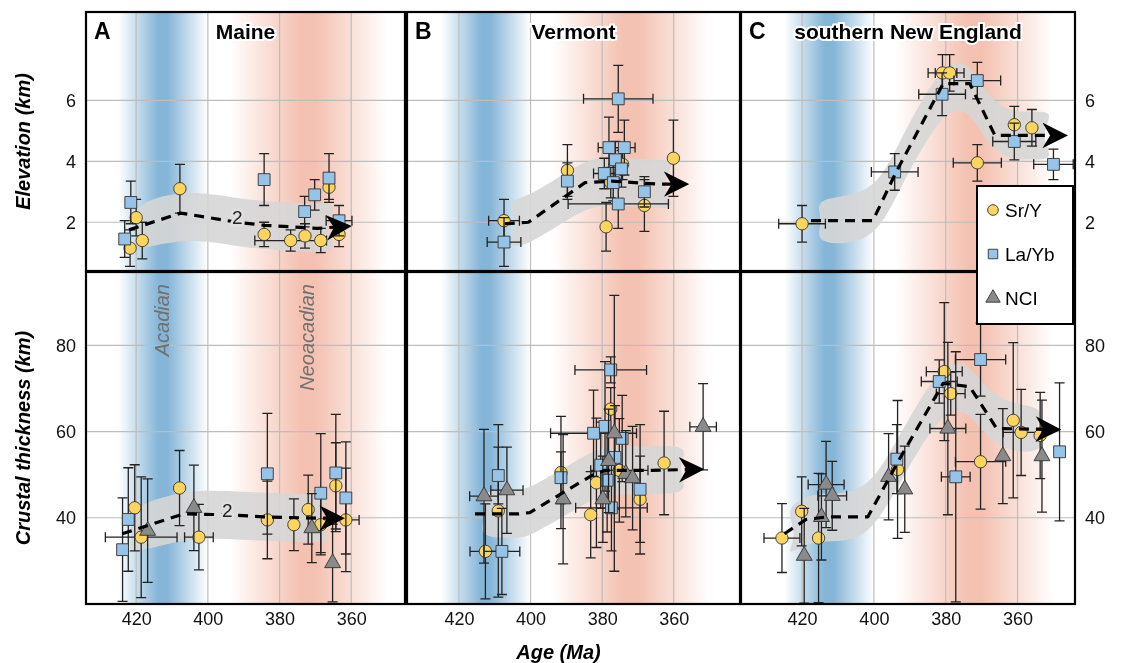 The height and width of the screenshot is (663, 1132). What do you see at coordinates (162, 321) in the screenshot?
I see `band-label: Acadian` at bounding box center [162, 321].